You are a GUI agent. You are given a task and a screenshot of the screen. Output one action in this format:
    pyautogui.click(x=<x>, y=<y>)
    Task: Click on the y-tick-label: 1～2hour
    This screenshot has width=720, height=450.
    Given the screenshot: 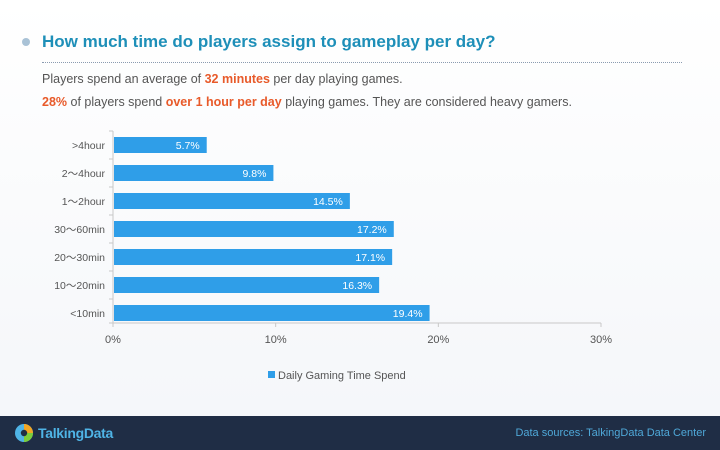 What is the action you would take?
    pyautogui.click(x=84, y=202)
    